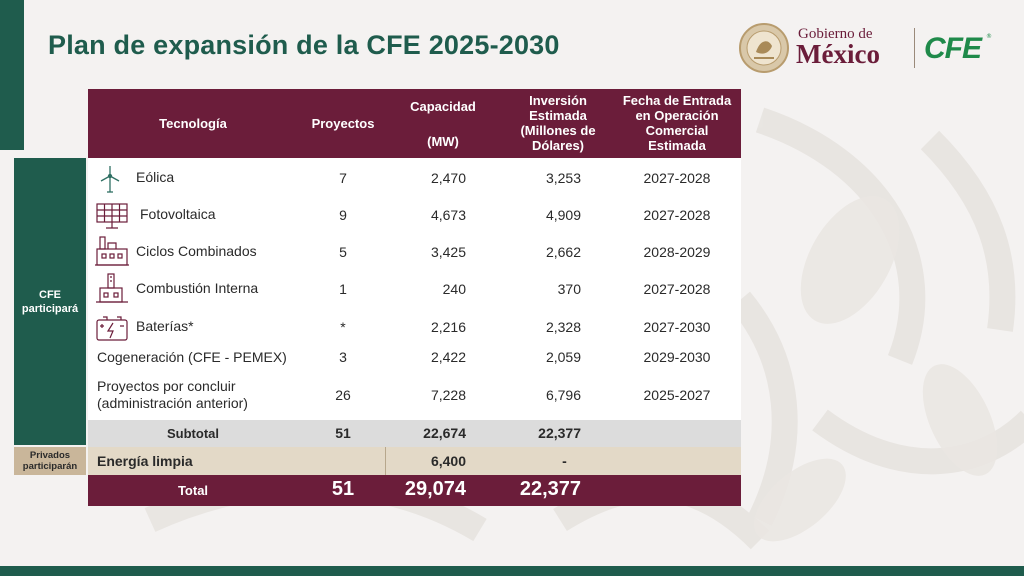 This screenshot has height=576, width=1024. I want to click on cfe-registered-mark: ®, so click(989, 36).